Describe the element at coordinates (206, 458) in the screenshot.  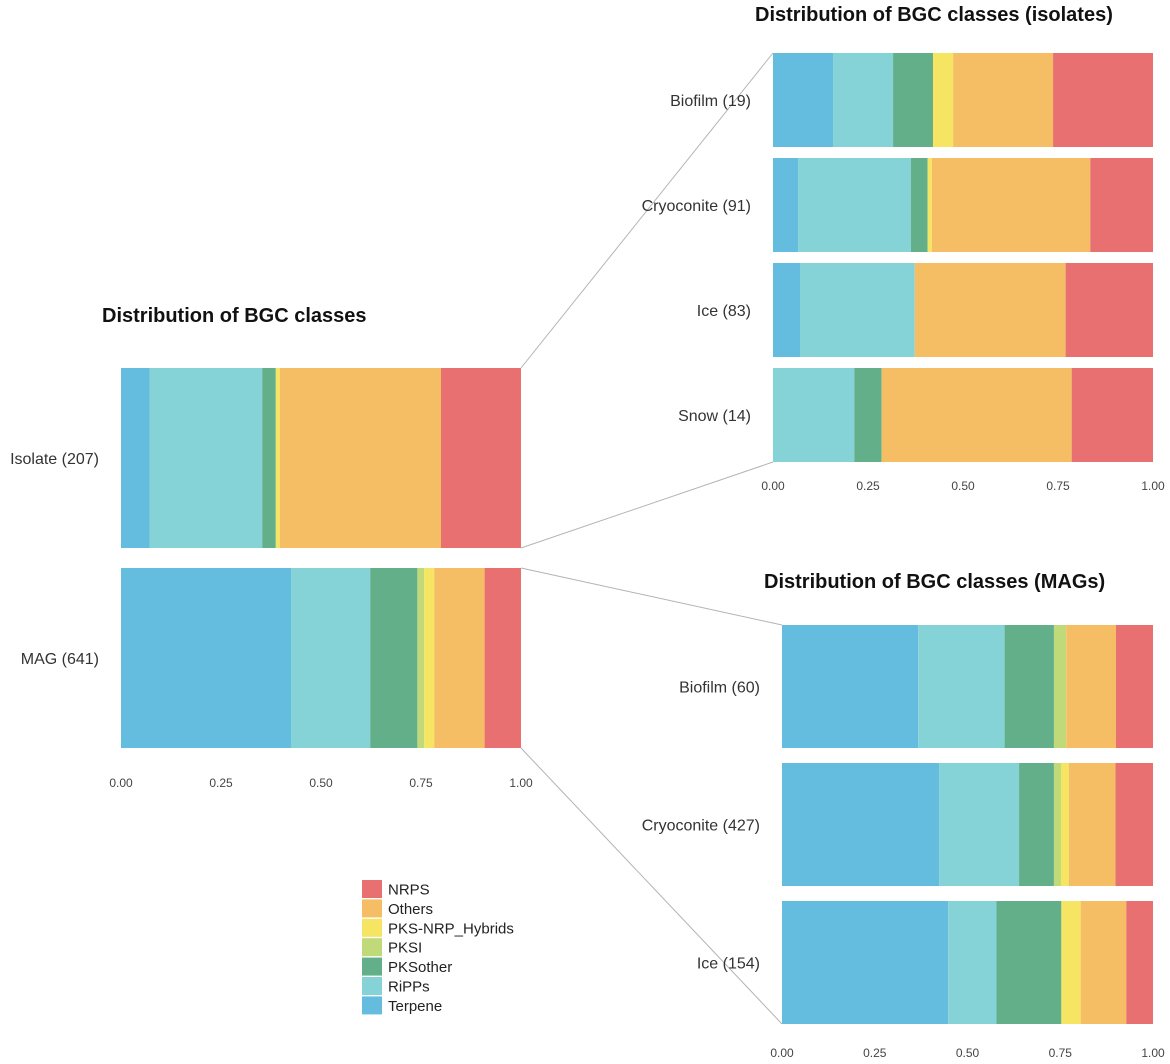
I see `bar-isolate-207-ripps` at that location.